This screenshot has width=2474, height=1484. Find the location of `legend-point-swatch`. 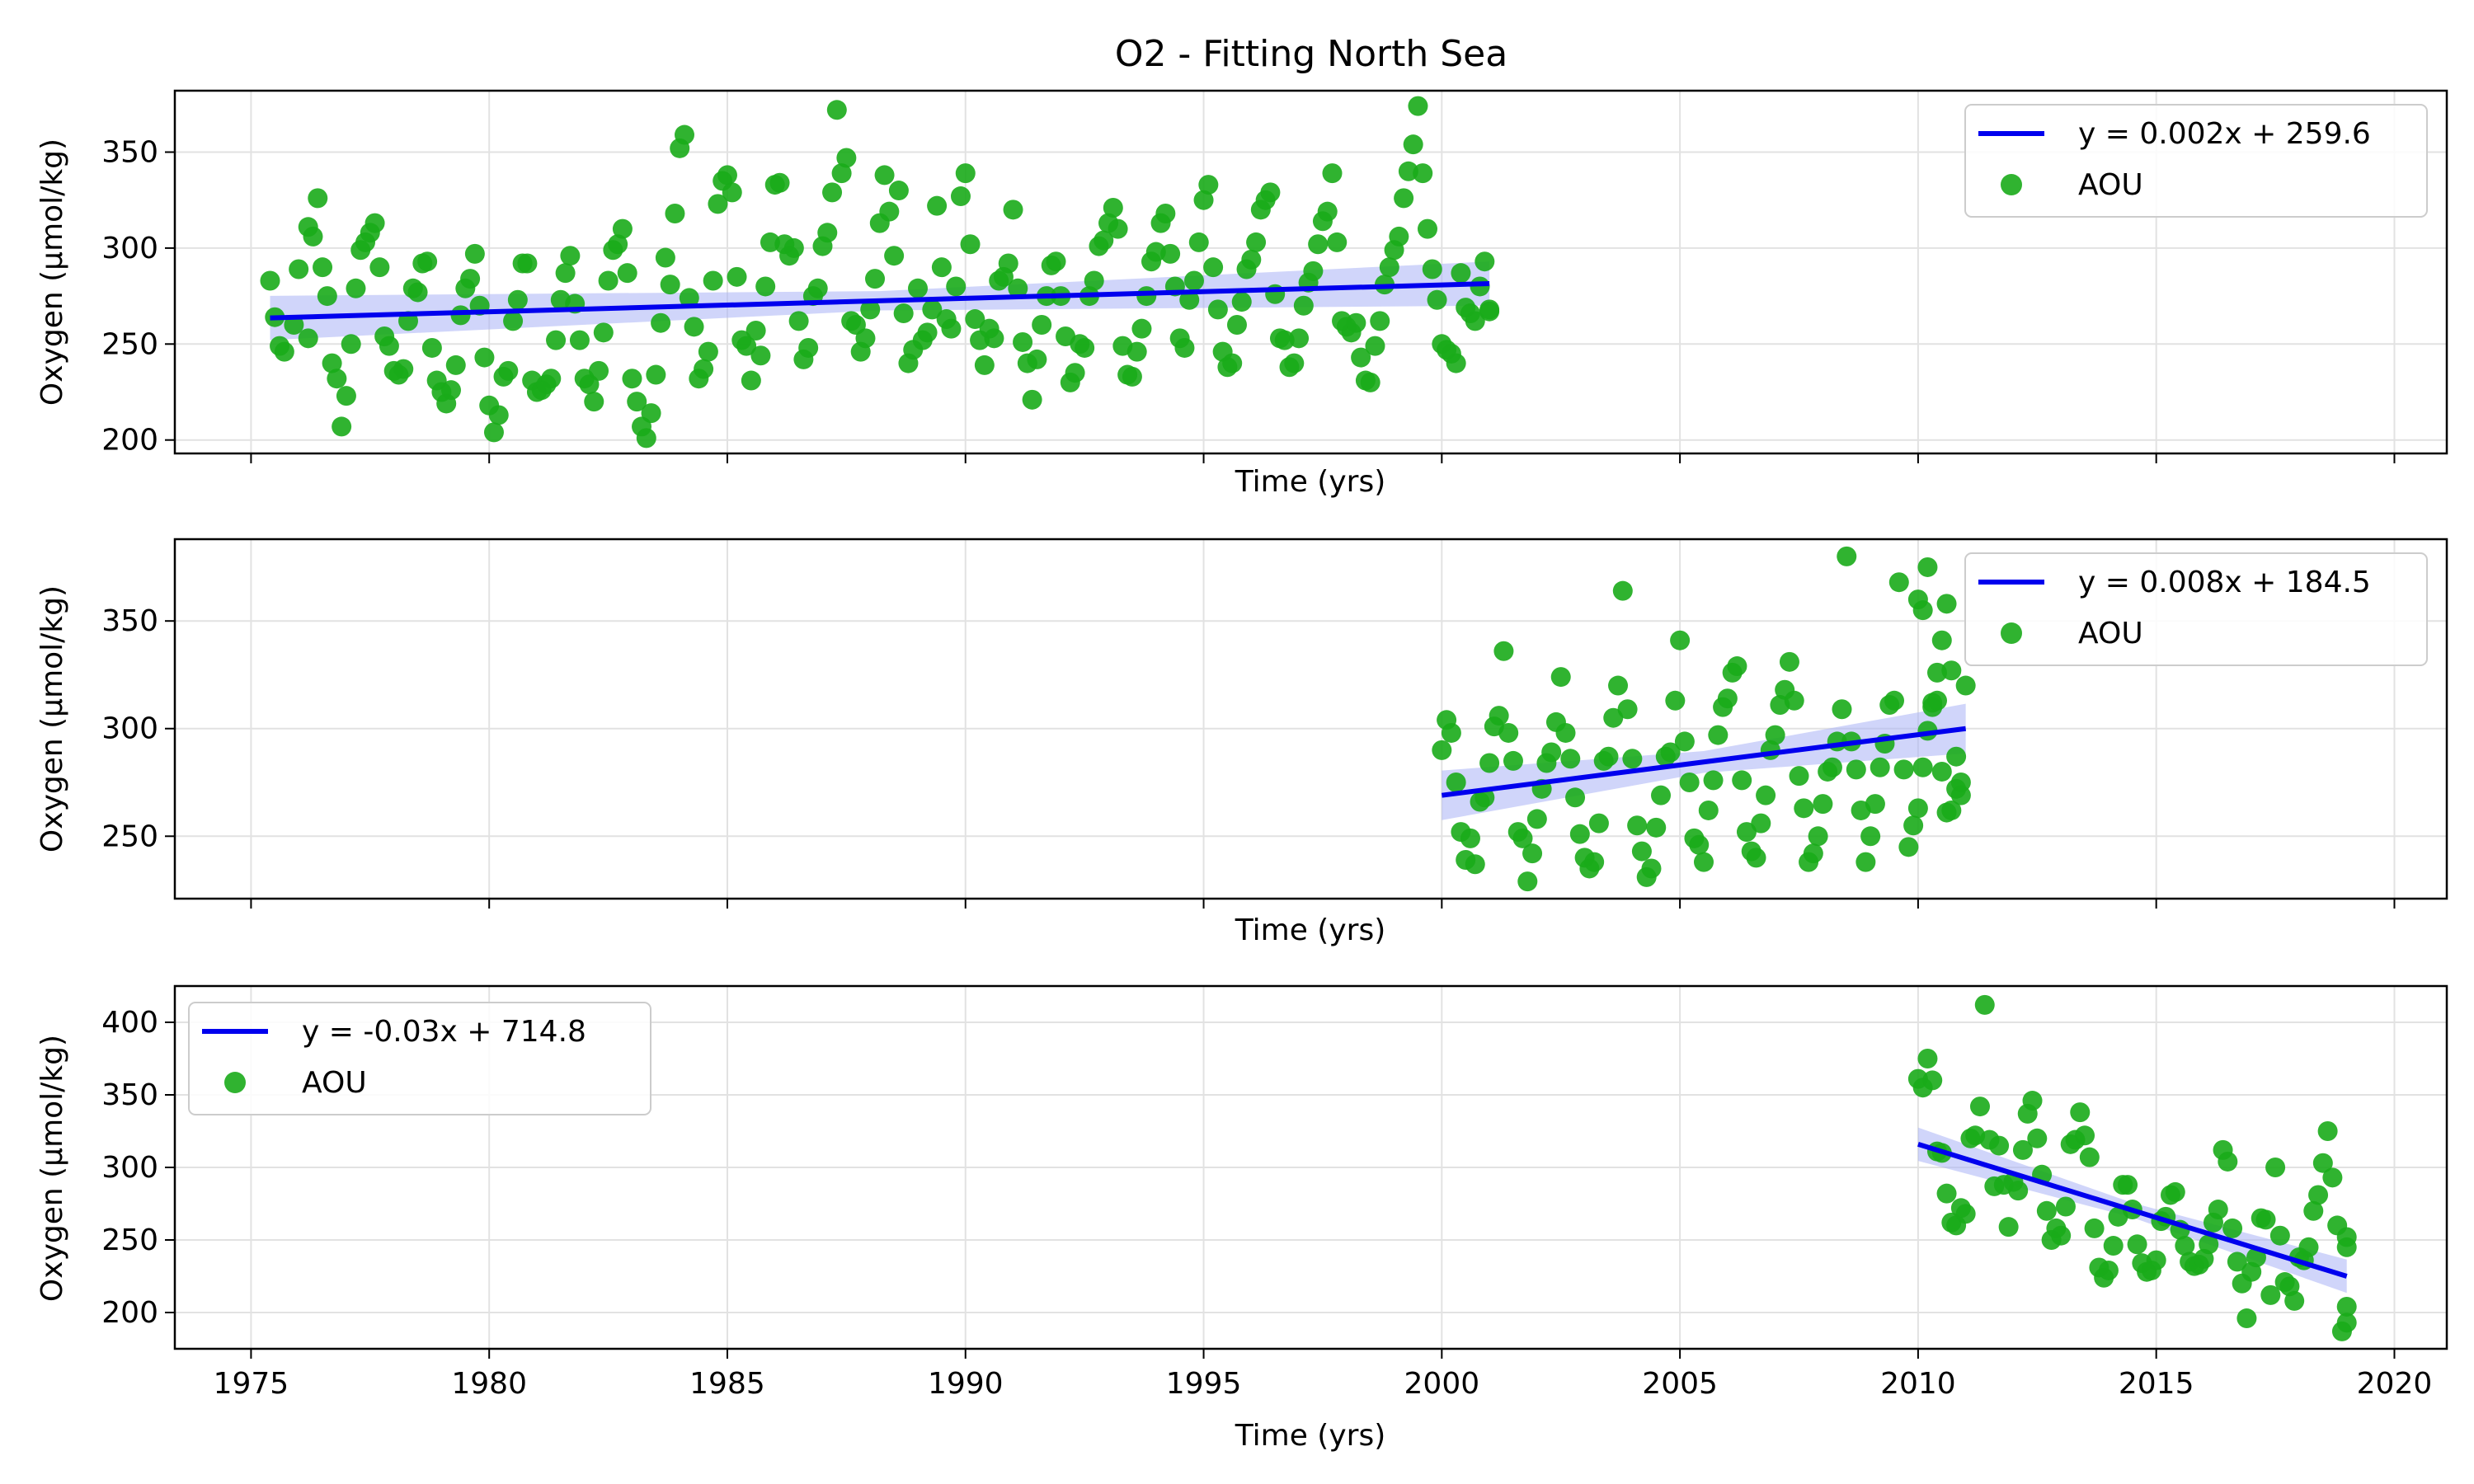

legend-point-swatch is located at coordinates (235, 1082).